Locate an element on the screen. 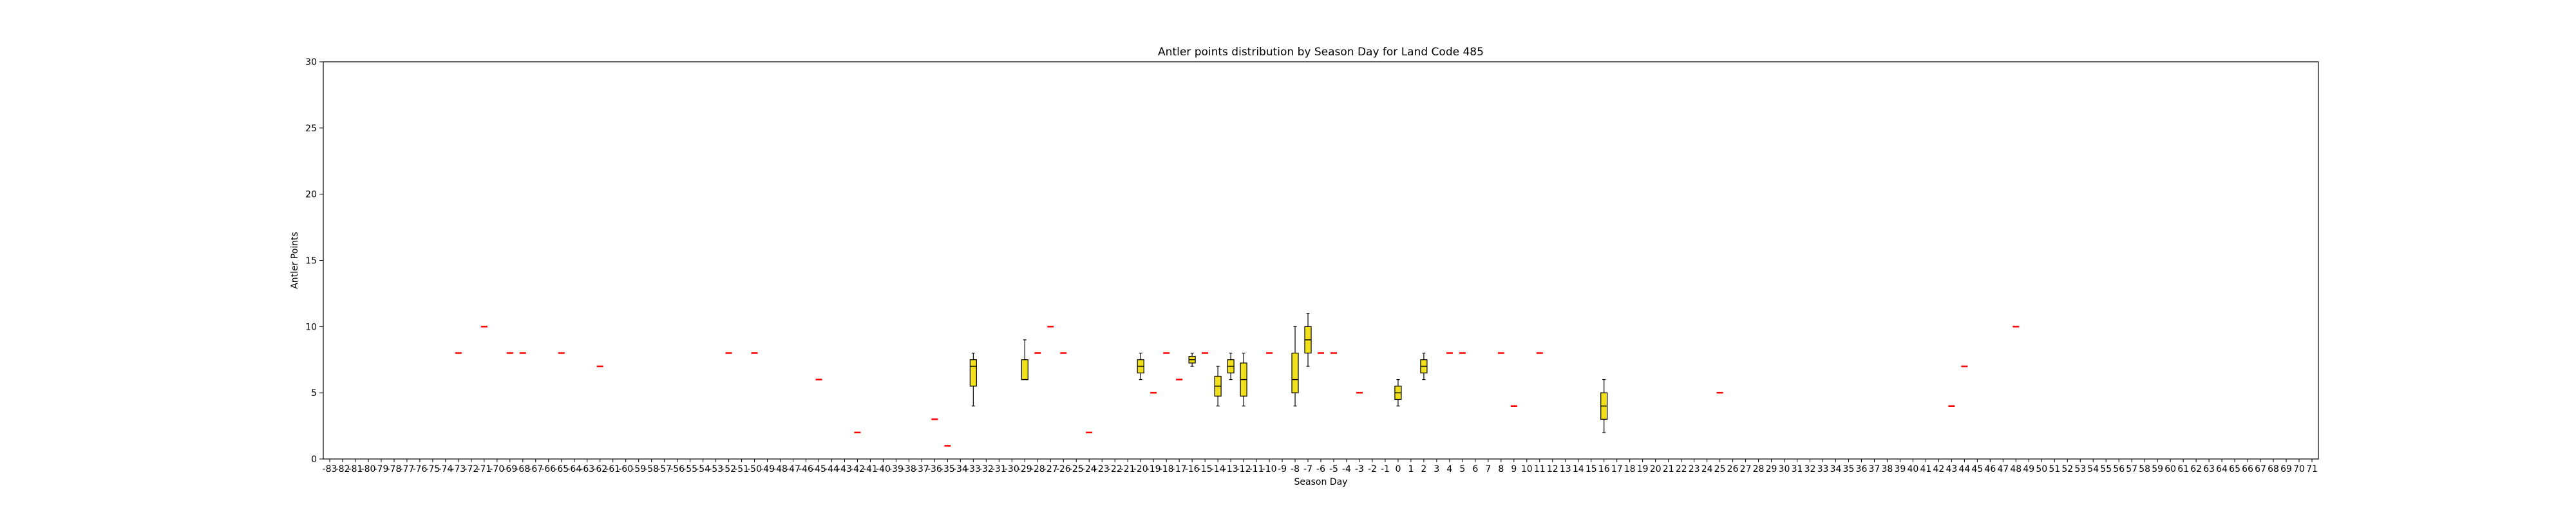  x-tick-label: -69 is located at coordinates (510, 469).